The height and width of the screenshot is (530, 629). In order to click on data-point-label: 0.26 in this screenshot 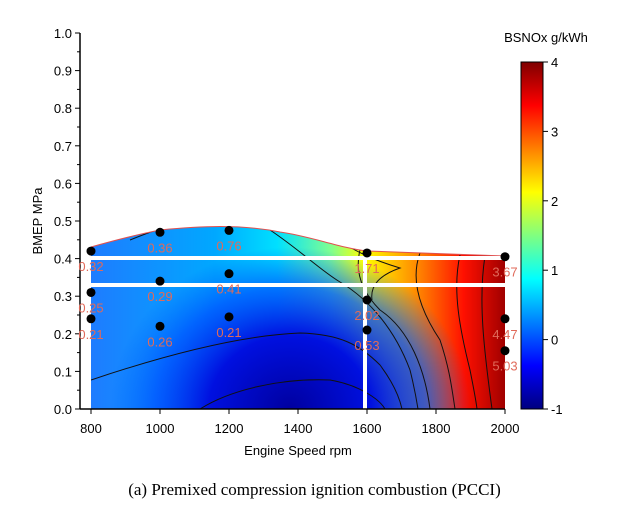, I will do `click(159, 341)`.